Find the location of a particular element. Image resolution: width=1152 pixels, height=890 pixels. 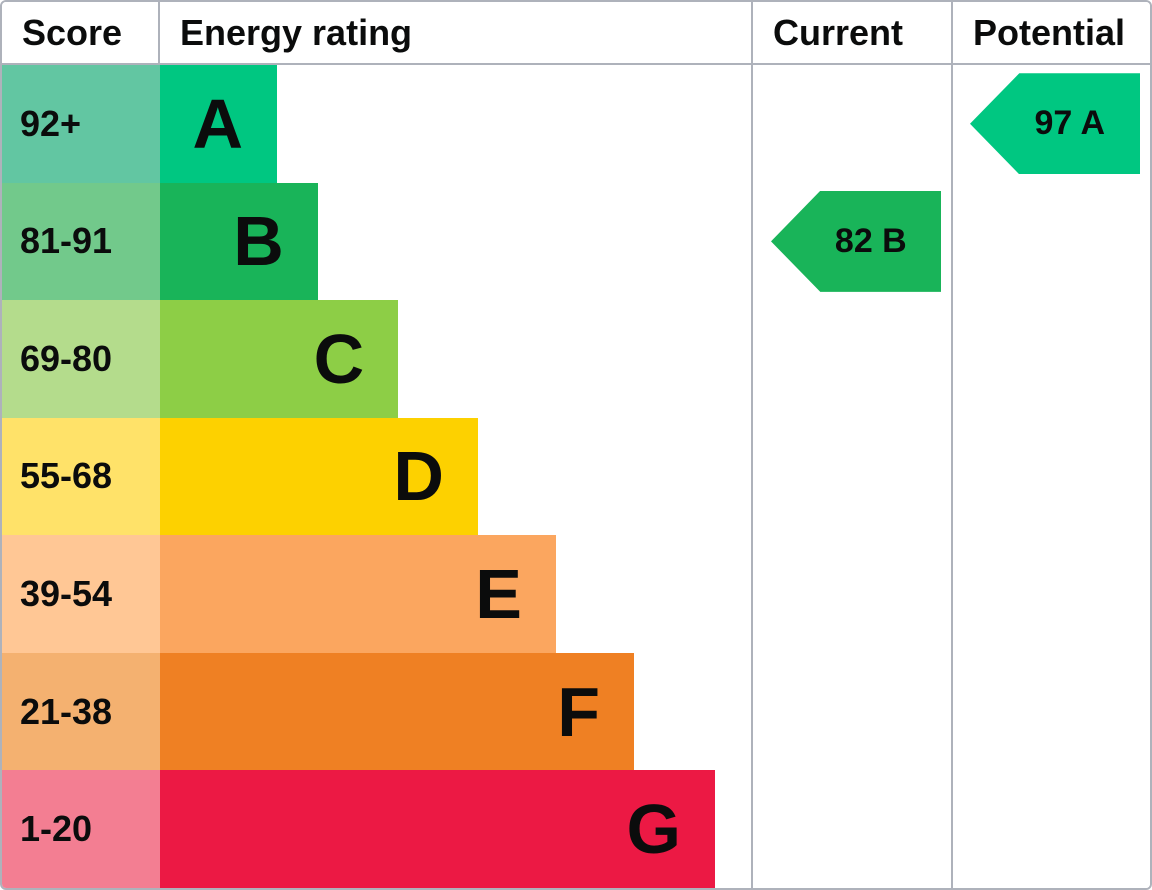

current-cell-g is located at coordinates (851, 829).